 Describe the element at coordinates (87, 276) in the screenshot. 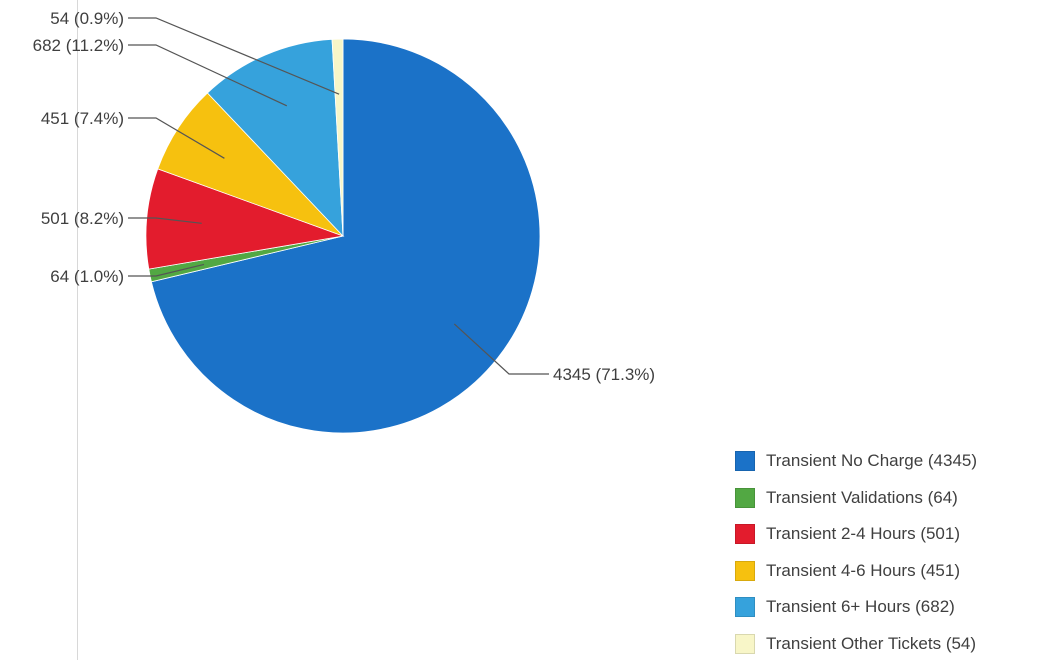

I see `data-label-transient-validations: 64 (1.0%)` at that location.